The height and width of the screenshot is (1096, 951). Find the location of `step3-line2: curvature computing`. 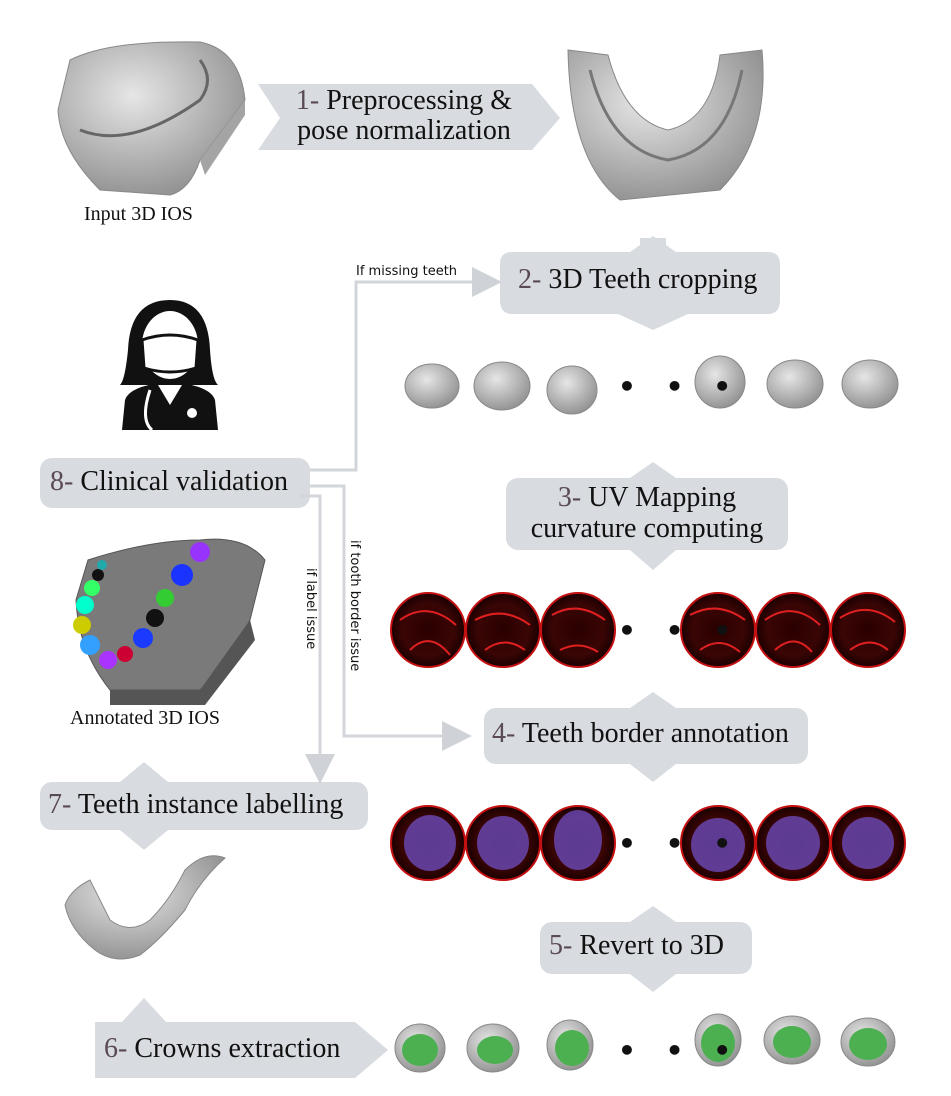

step3-line2: curvature computing is located at coordinates (647, 528).